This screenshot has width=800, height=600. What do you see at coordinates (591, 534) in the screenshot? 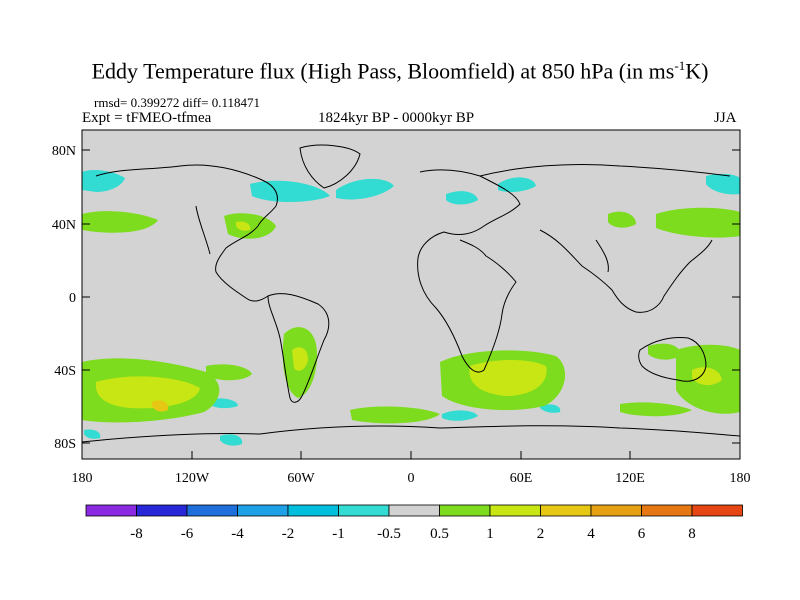
I see `colorbar-label: 4` at bounding box center [591, 534].